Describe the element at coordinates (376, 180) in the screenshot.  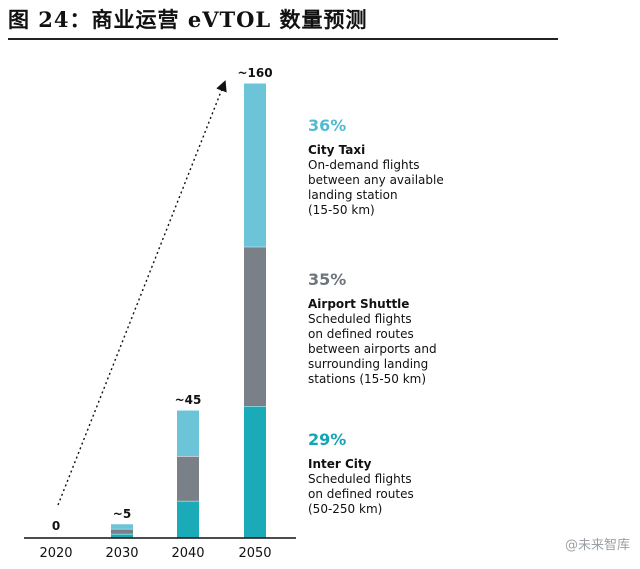
I see `segment-desc-line: between any available` at that location.